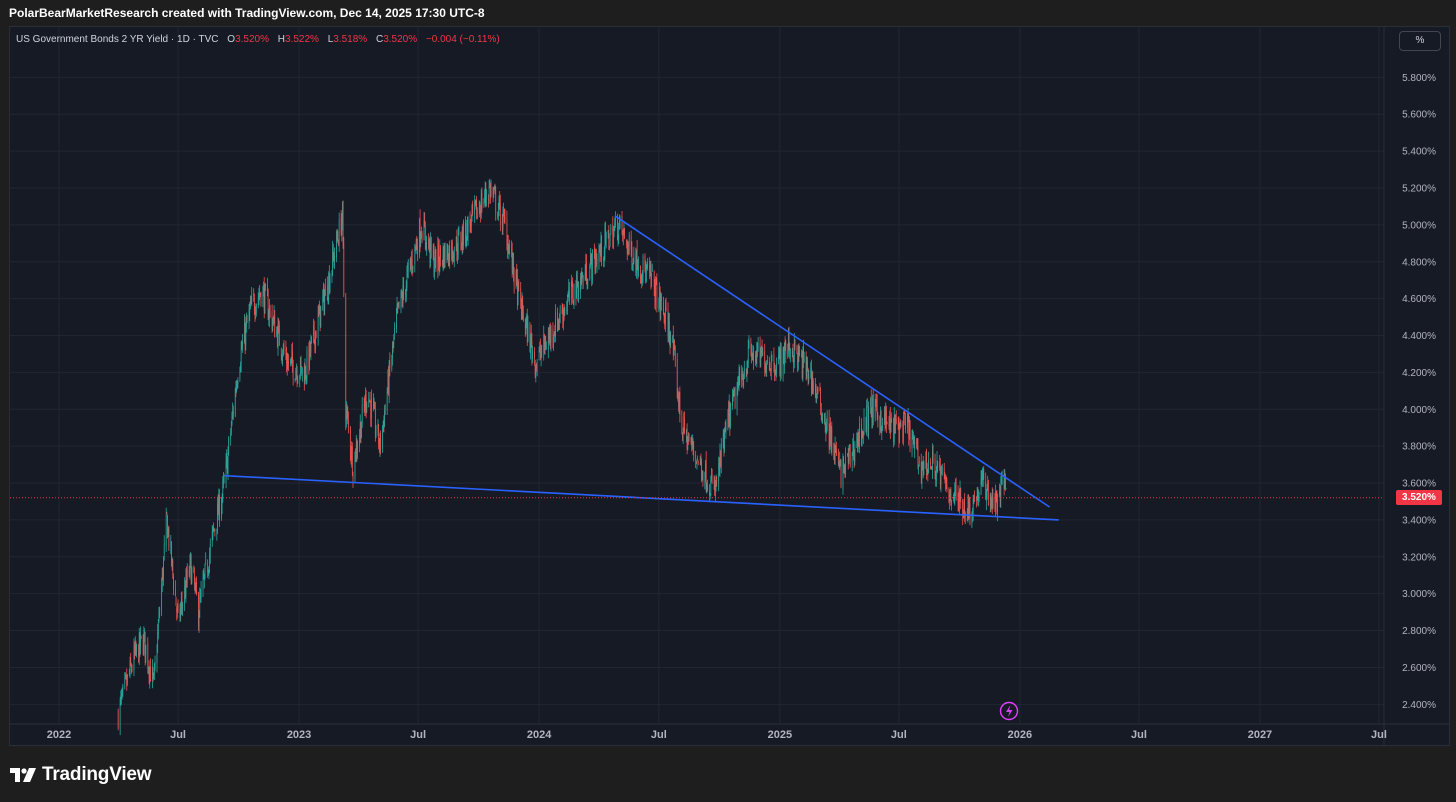 The image size is (1456, 802). Describe the element at coordinates (659, 735) in the screenshot. I see `time-tick-label: Jul` at that location.